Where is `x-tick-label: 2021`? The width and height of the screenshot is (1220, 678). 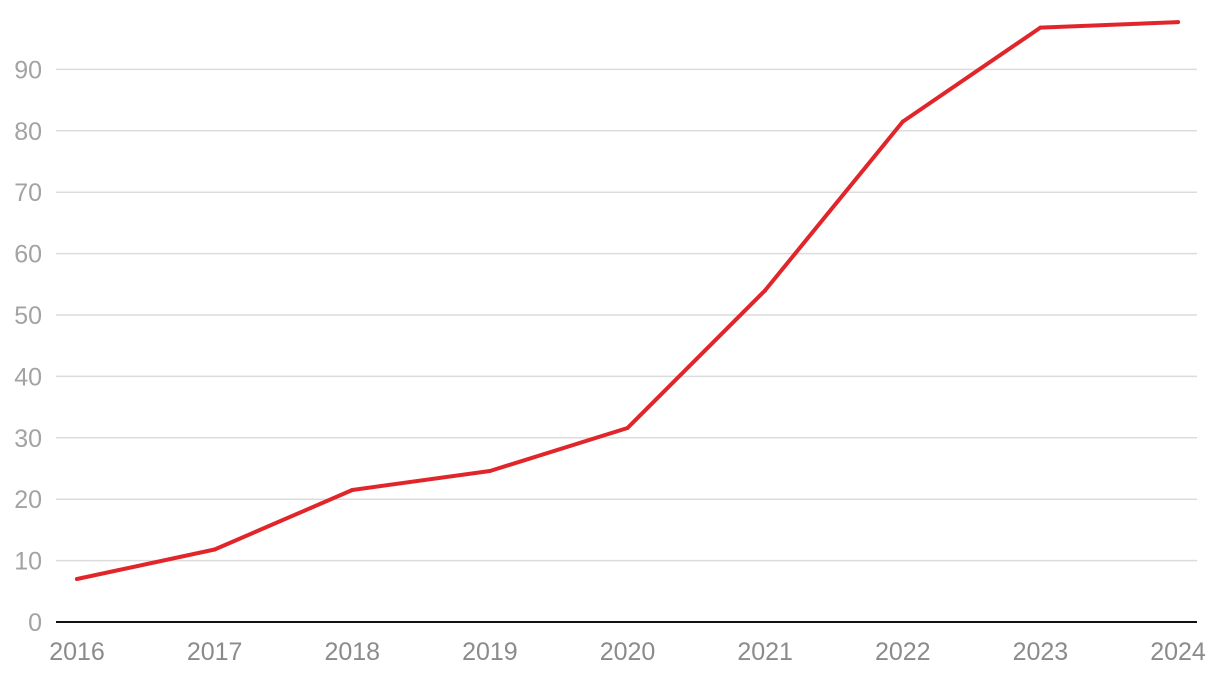 x-tick-label: 2021 is located at coordinates (765, 652).